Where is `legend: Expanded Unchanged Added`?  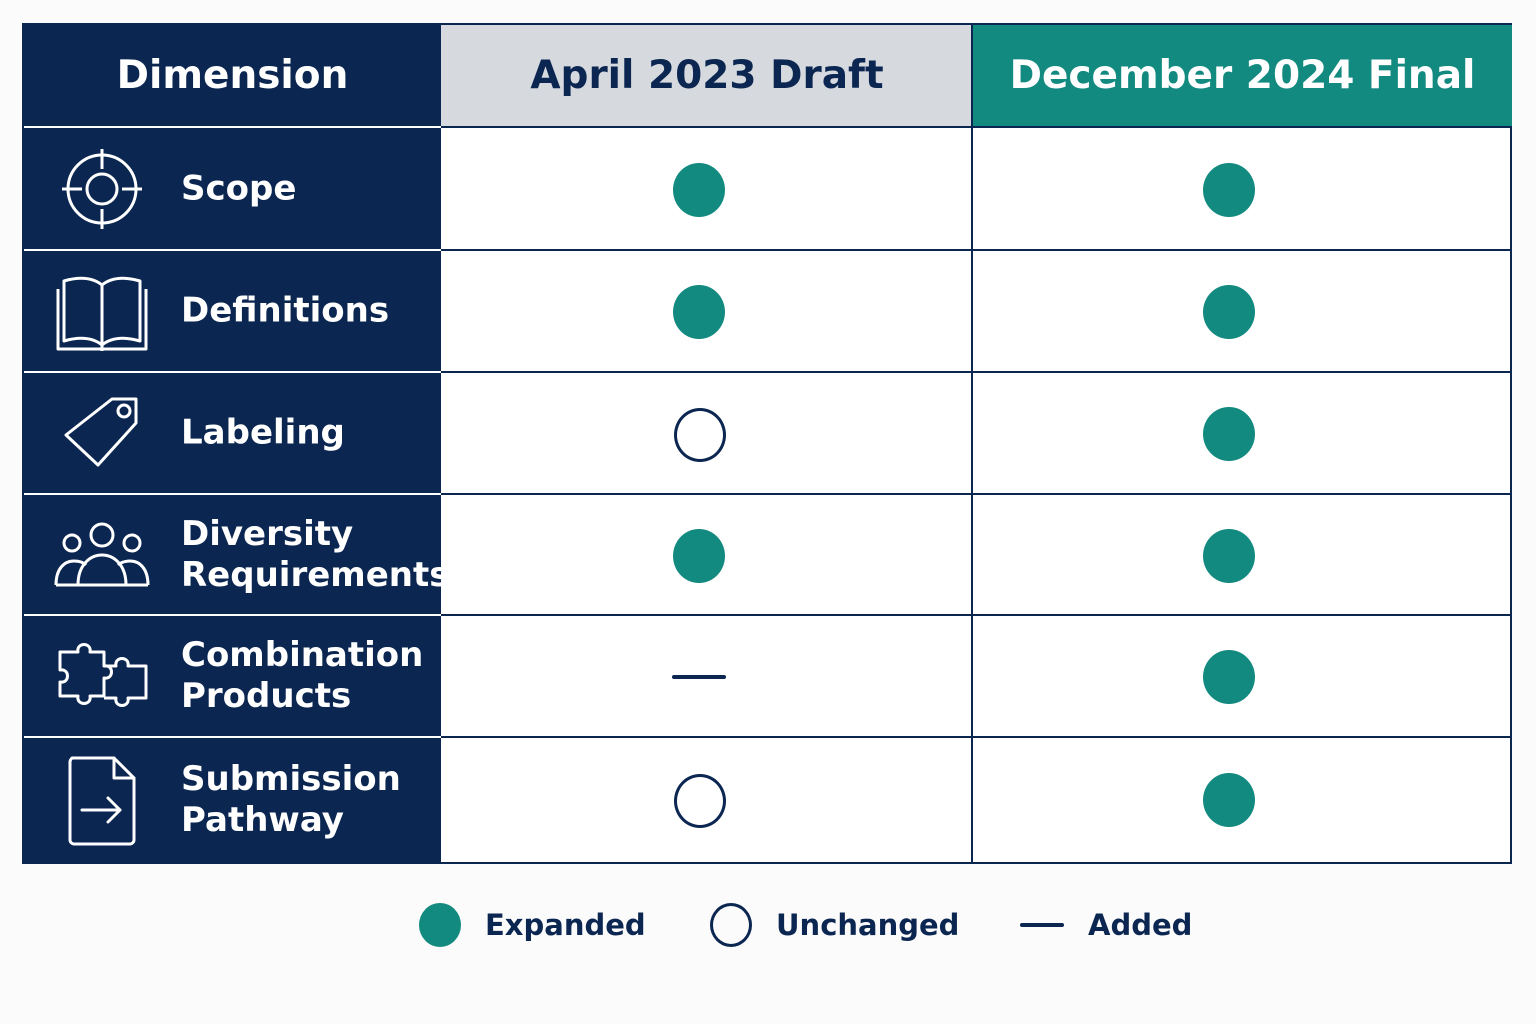
legend: Expanded Unchanged Added is located at coordinates (768, 925).